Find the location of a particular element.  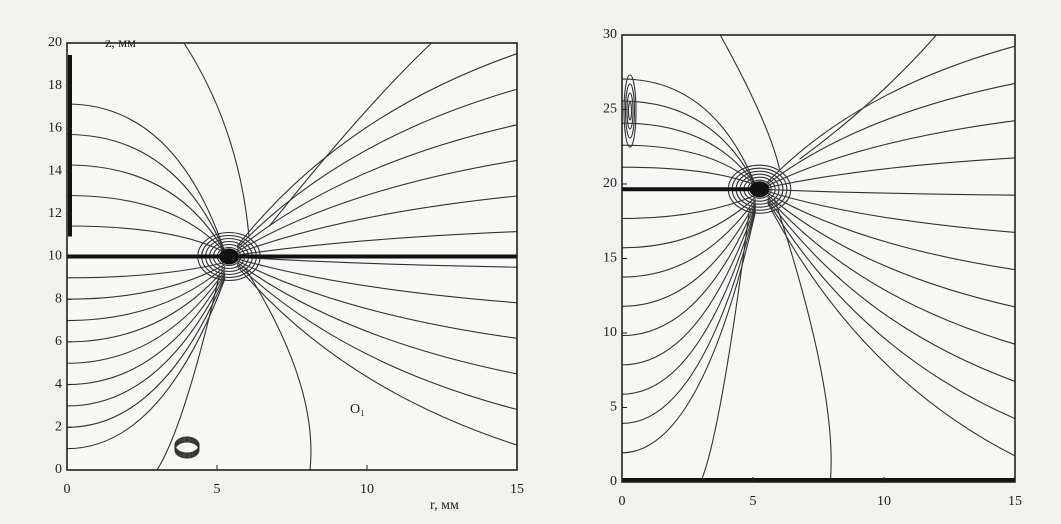

y-tick-label: 18 is located at coordinates (55, 85).